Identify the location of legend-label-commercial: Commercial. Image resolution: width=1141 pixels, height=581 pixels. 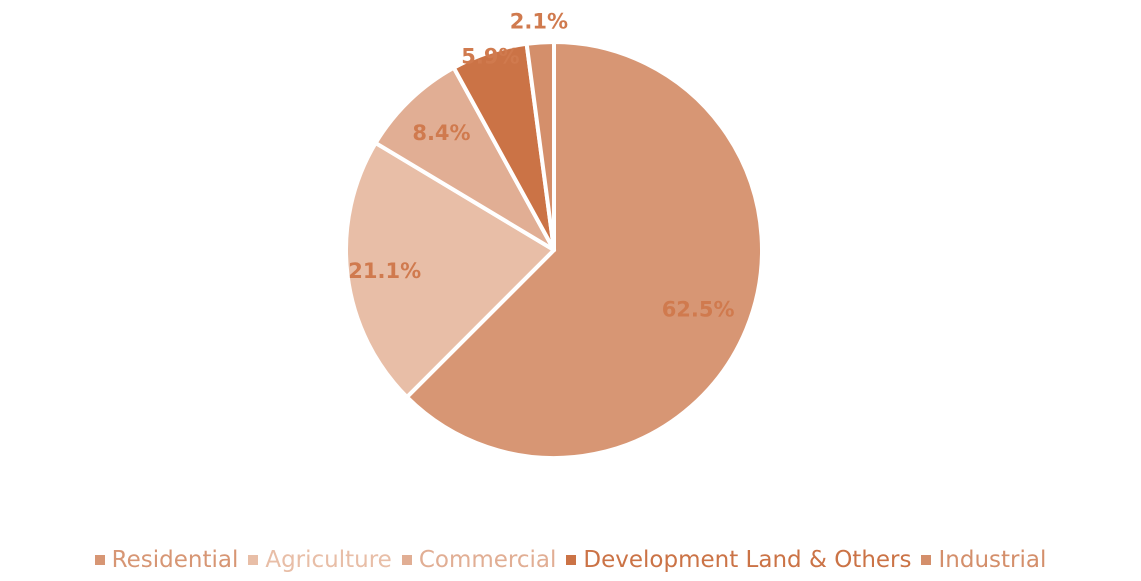
(487, 560).